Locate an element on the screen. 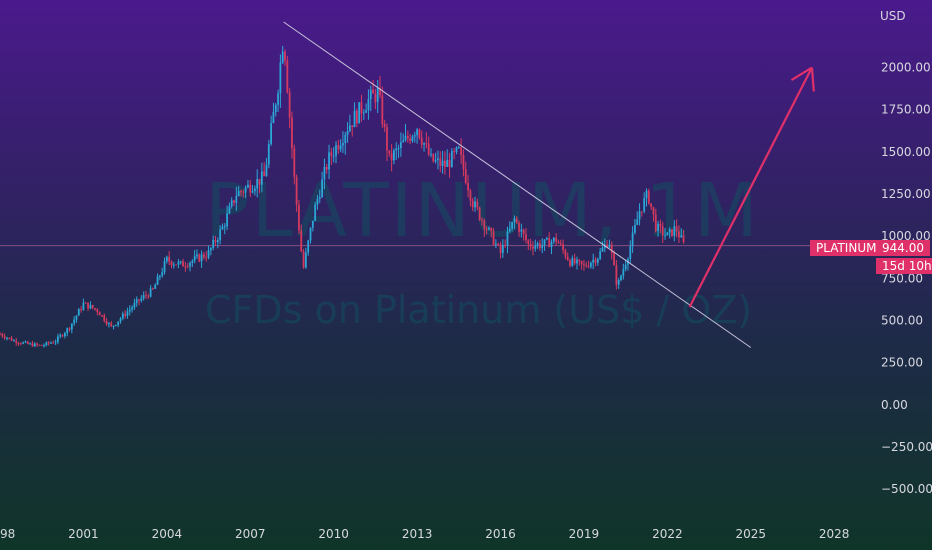 The width and height of the screenshot is (932, 550). y-tick-label: 2000.00 is located at coordinates (906, 68).